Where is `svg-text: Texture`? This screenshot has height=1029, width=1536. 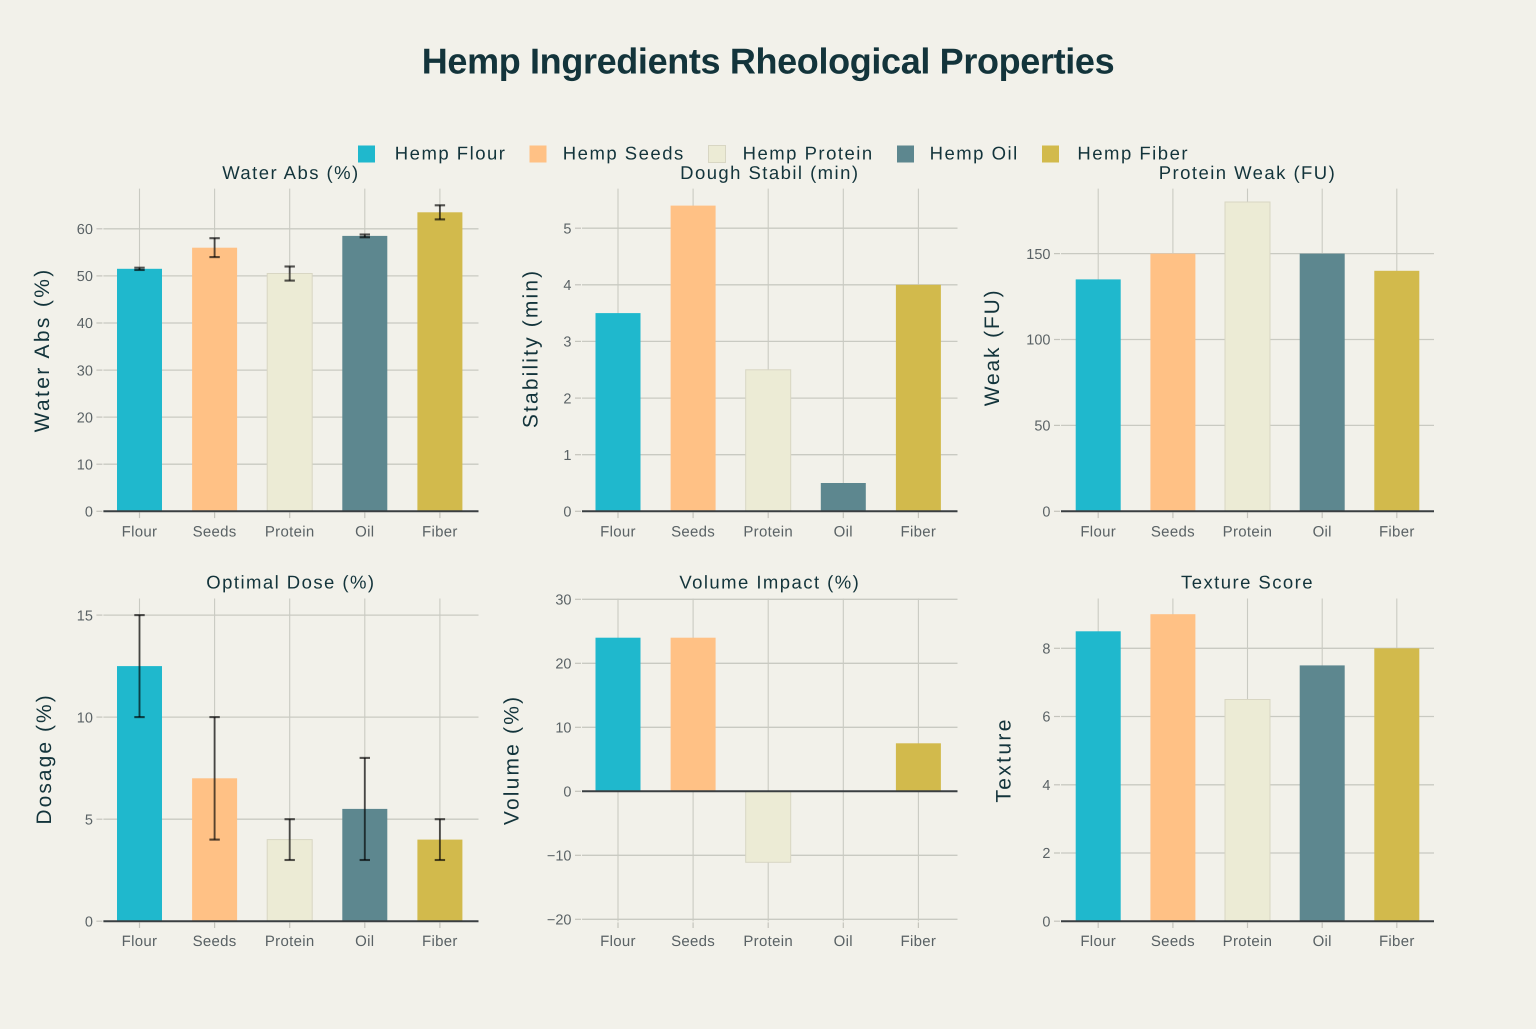
svg-text: Texture is located at coordinates (1004, 759).